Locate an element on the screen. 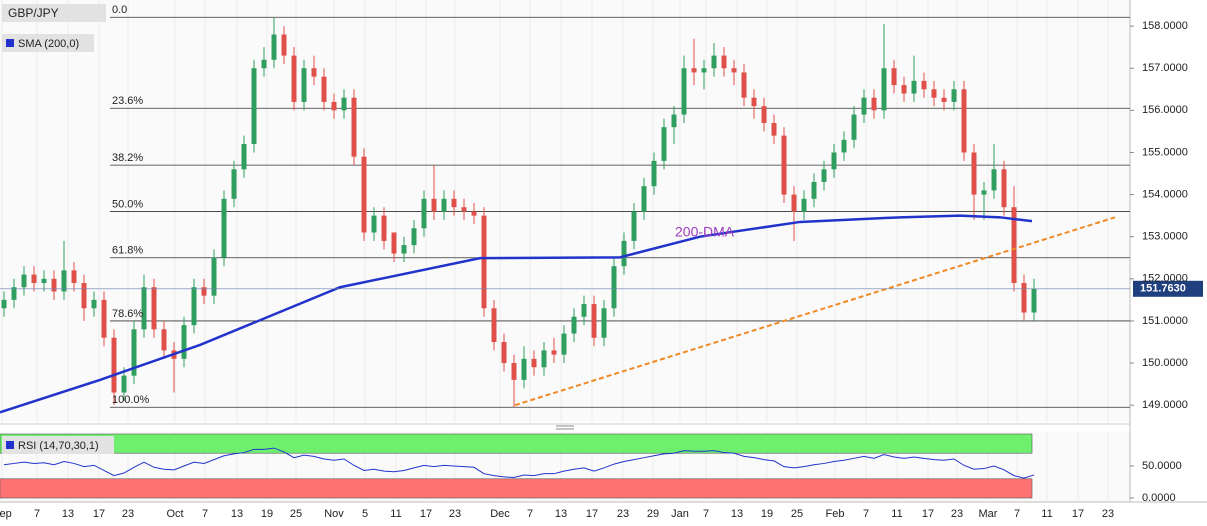  y-tick-label: 156.0000 is located at coordinates (1165, 110).